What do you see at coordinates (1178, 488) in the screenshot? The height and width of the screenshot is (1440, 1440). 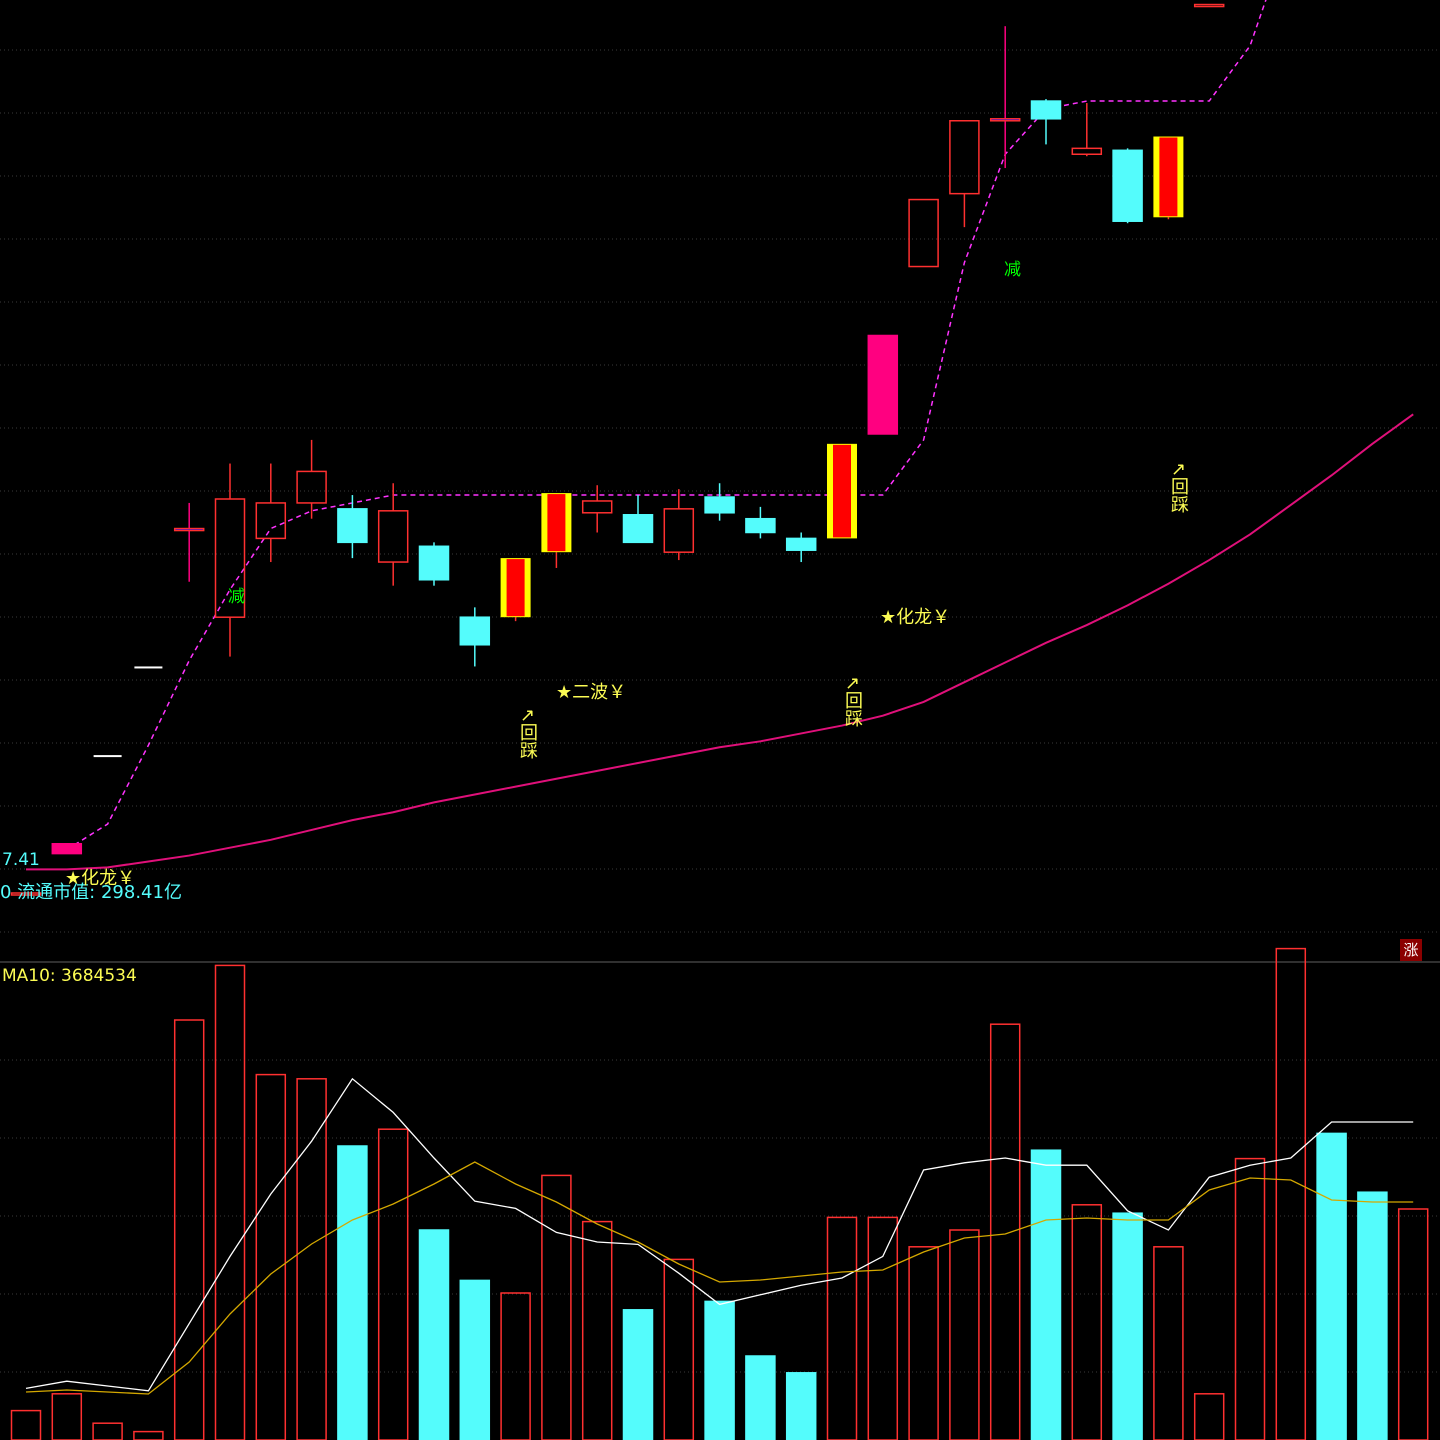 I see `huicai-marker-3: ↖回踩` at bounding box center [1178, 488].